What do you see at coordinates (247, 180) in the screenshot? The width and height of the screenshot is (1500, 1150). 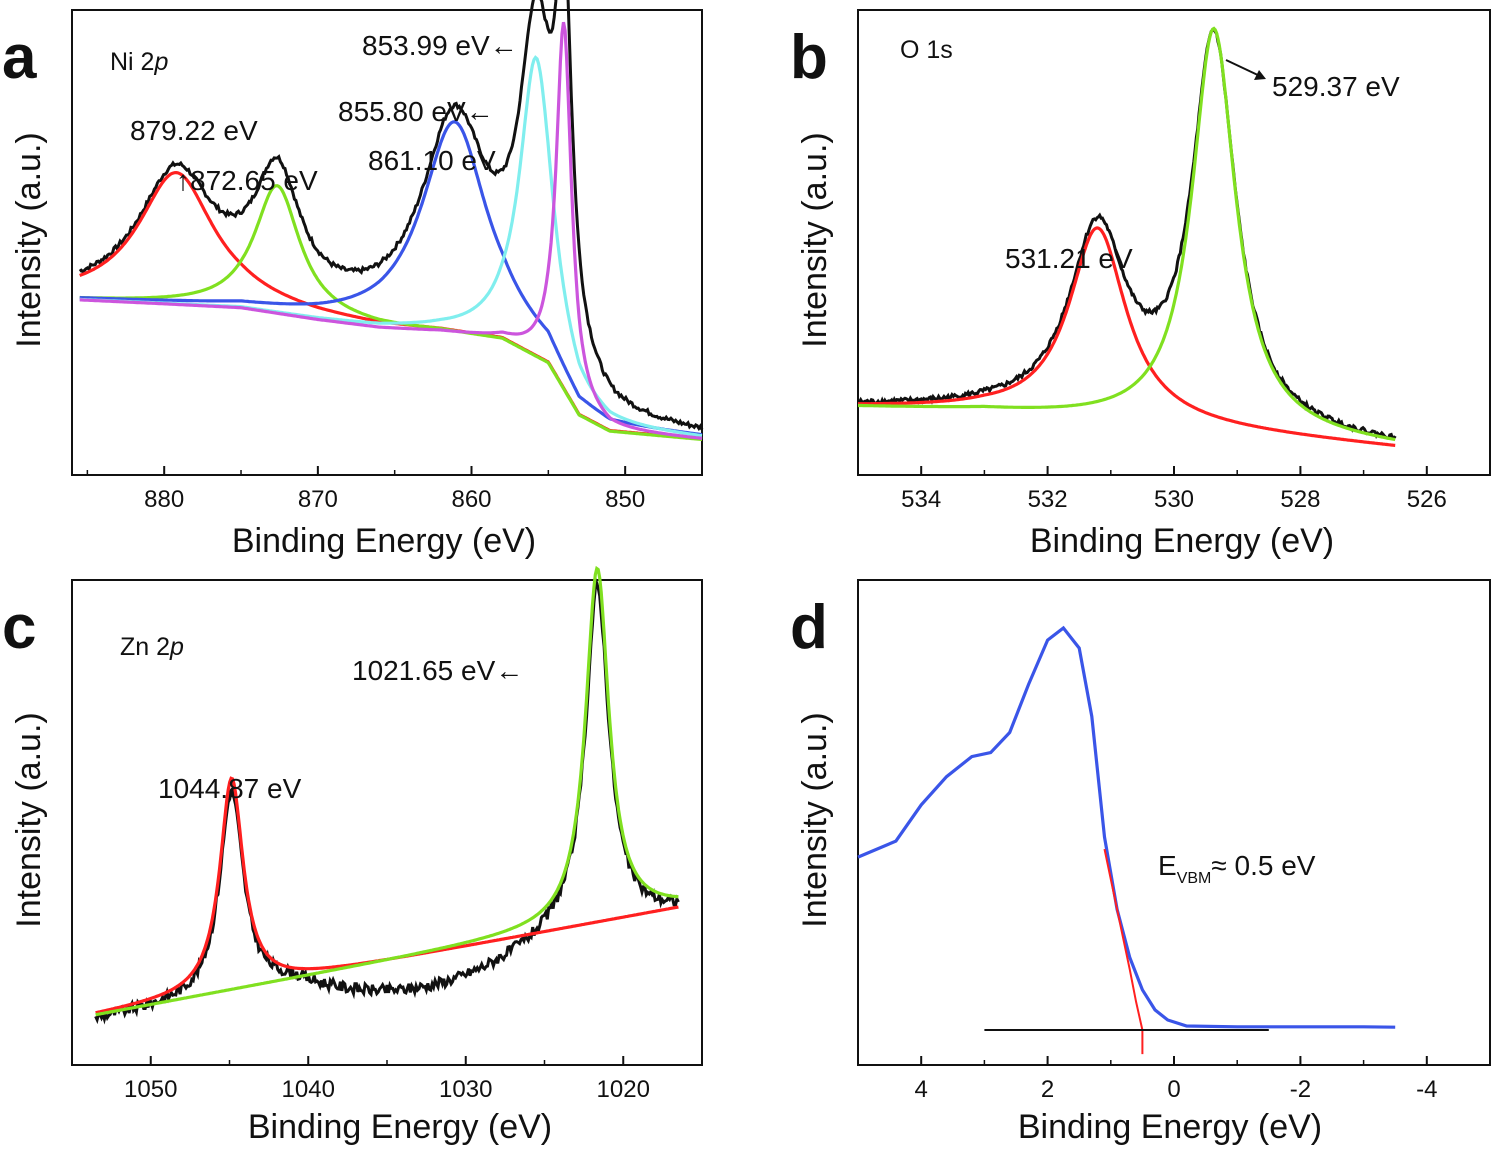 I see `peak-label-a-1: ↑872.65 eV` at bounding box center [247, 180].